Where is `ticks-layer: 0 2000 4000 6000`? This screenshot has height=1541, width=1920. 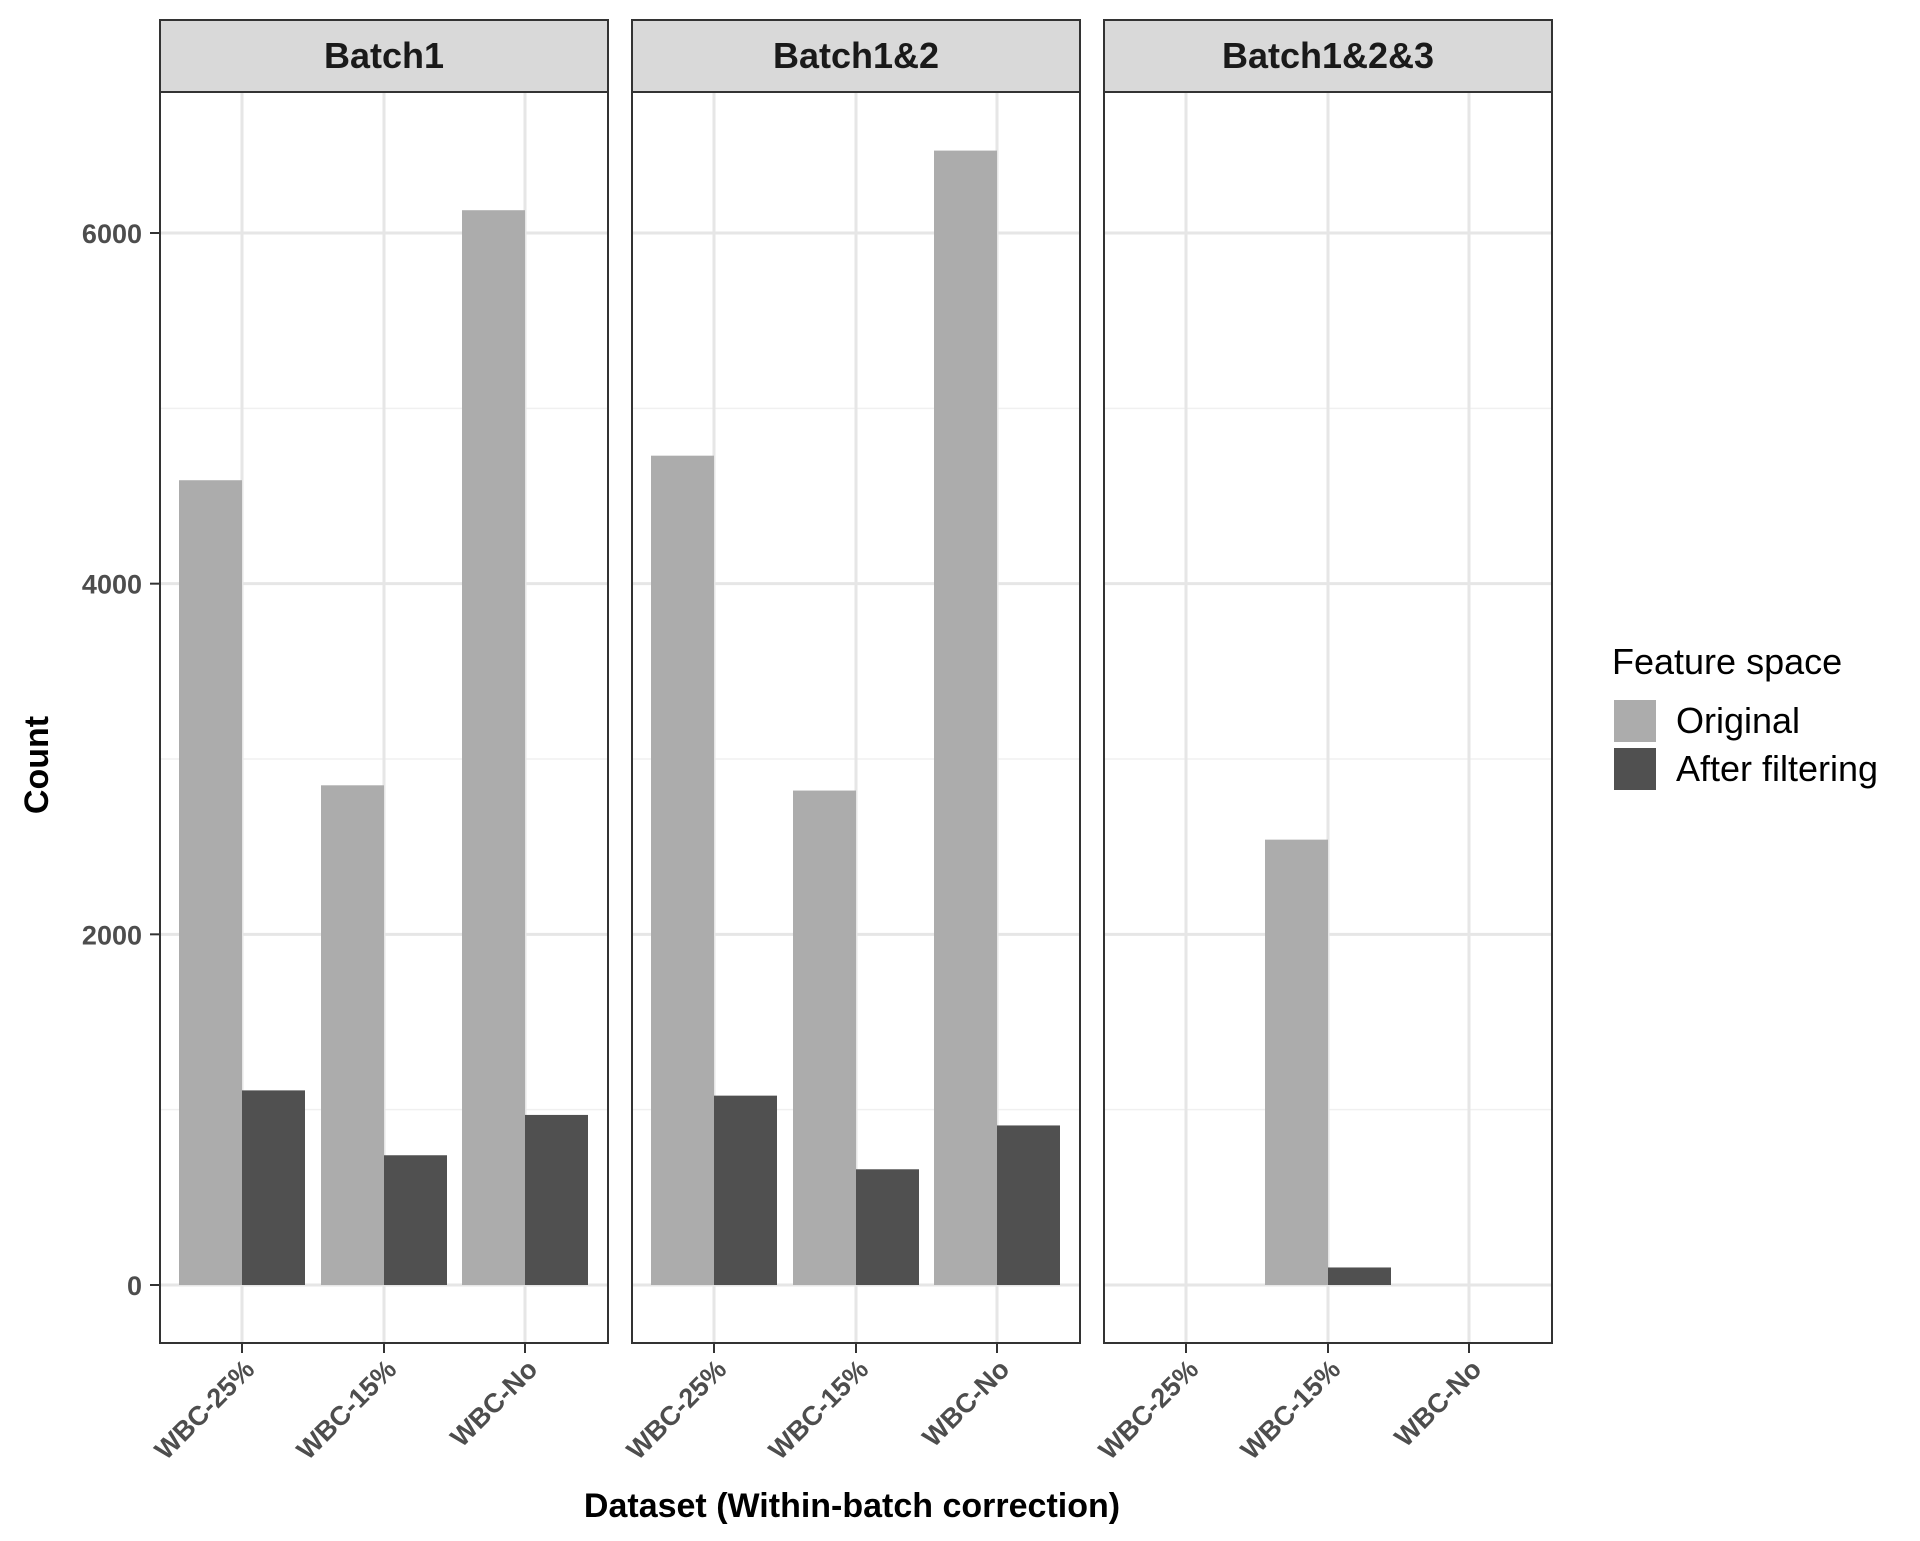 ticks-layer: 0 2000 4000 6000 is located at coordinates (121, 760).